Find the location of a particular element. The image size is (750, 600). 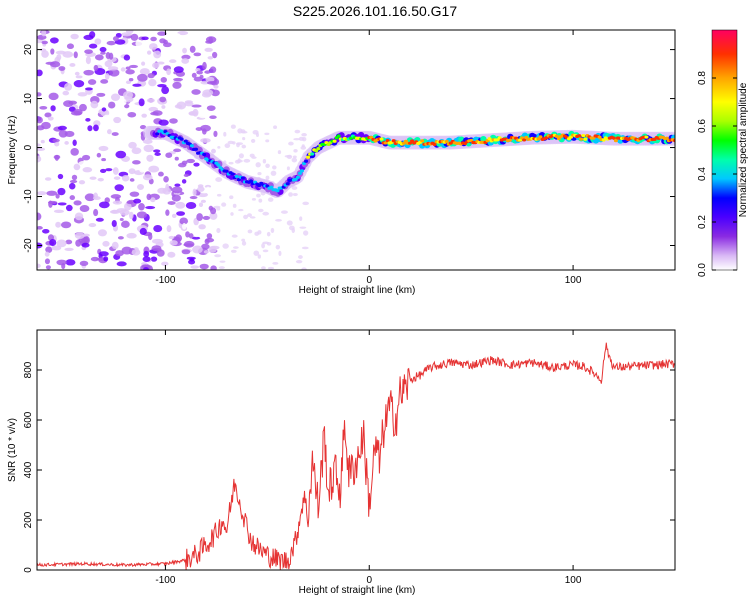

colorbar-tick-label: 0.0 is located at coordinates (702, 270).